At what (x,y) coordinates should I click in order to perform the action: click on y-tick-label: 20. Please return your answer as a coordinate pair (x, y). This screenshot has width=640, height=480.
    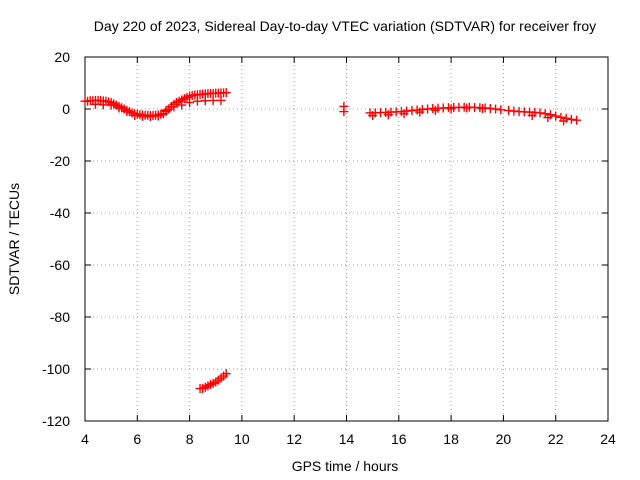
    Looking at the image, I should click on (62, 57).